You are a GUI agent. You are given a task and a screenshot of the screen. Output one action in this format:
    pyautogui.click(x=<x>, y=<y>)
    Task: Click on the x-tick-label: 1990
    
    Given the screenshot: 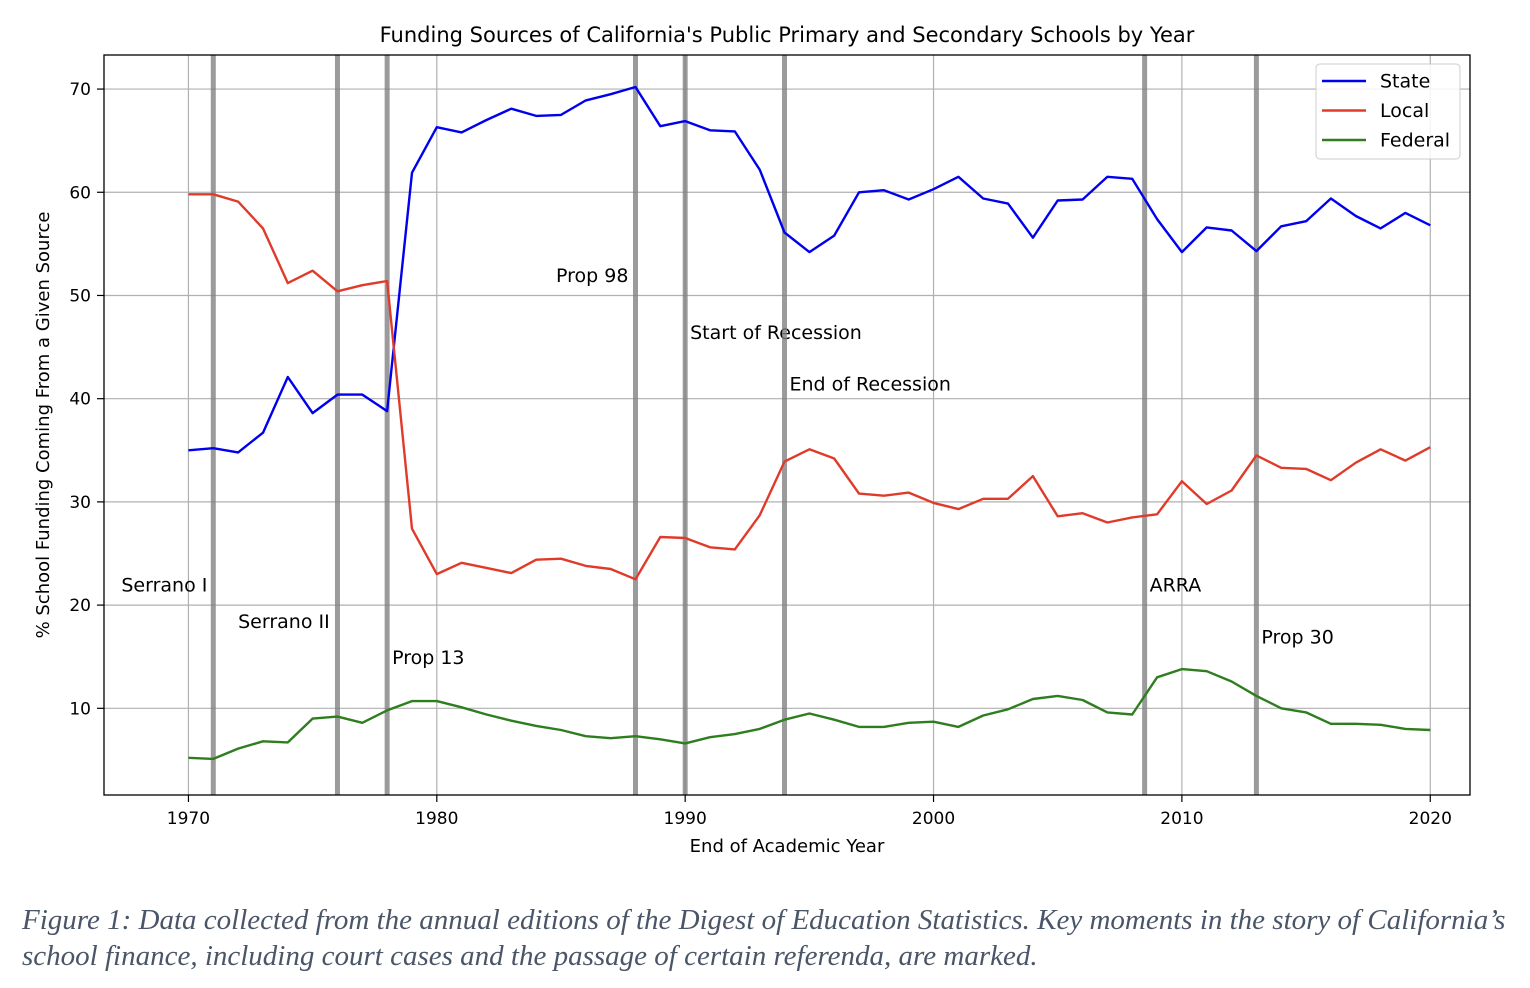 What is the action you would take?
    pyautogui.click(x=685, y=819)
    